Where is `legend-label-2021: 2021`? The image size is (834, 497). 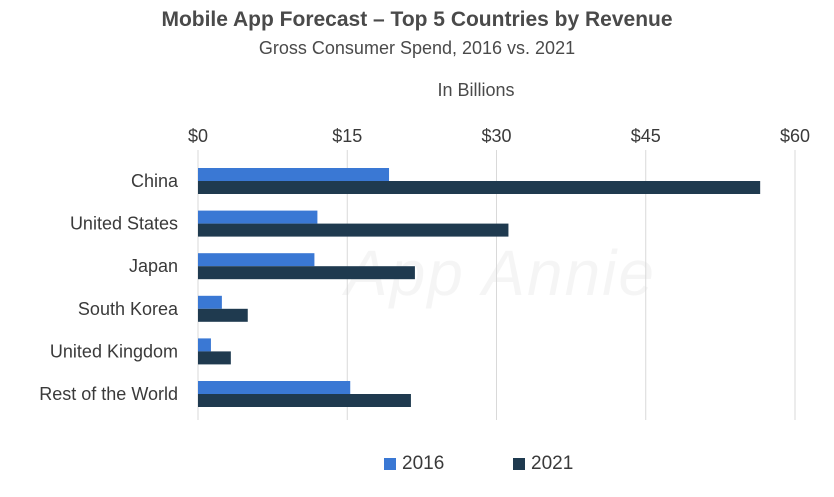 legend-label-2021: 2021 is located at coordinates (552, 463).